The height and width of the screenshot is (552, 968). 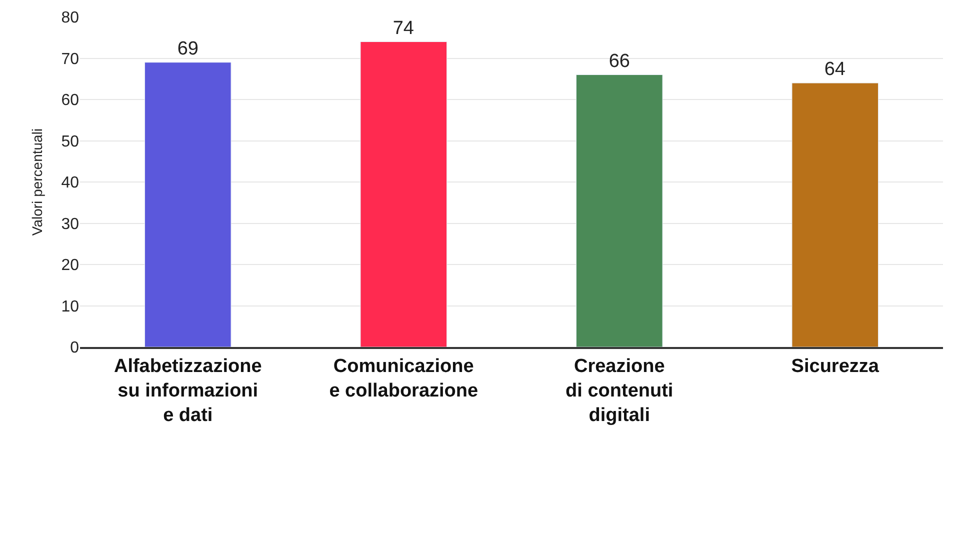 I want to click on x-tick-label: Comunicazione e collaborazione, so click(x=403, y=379).